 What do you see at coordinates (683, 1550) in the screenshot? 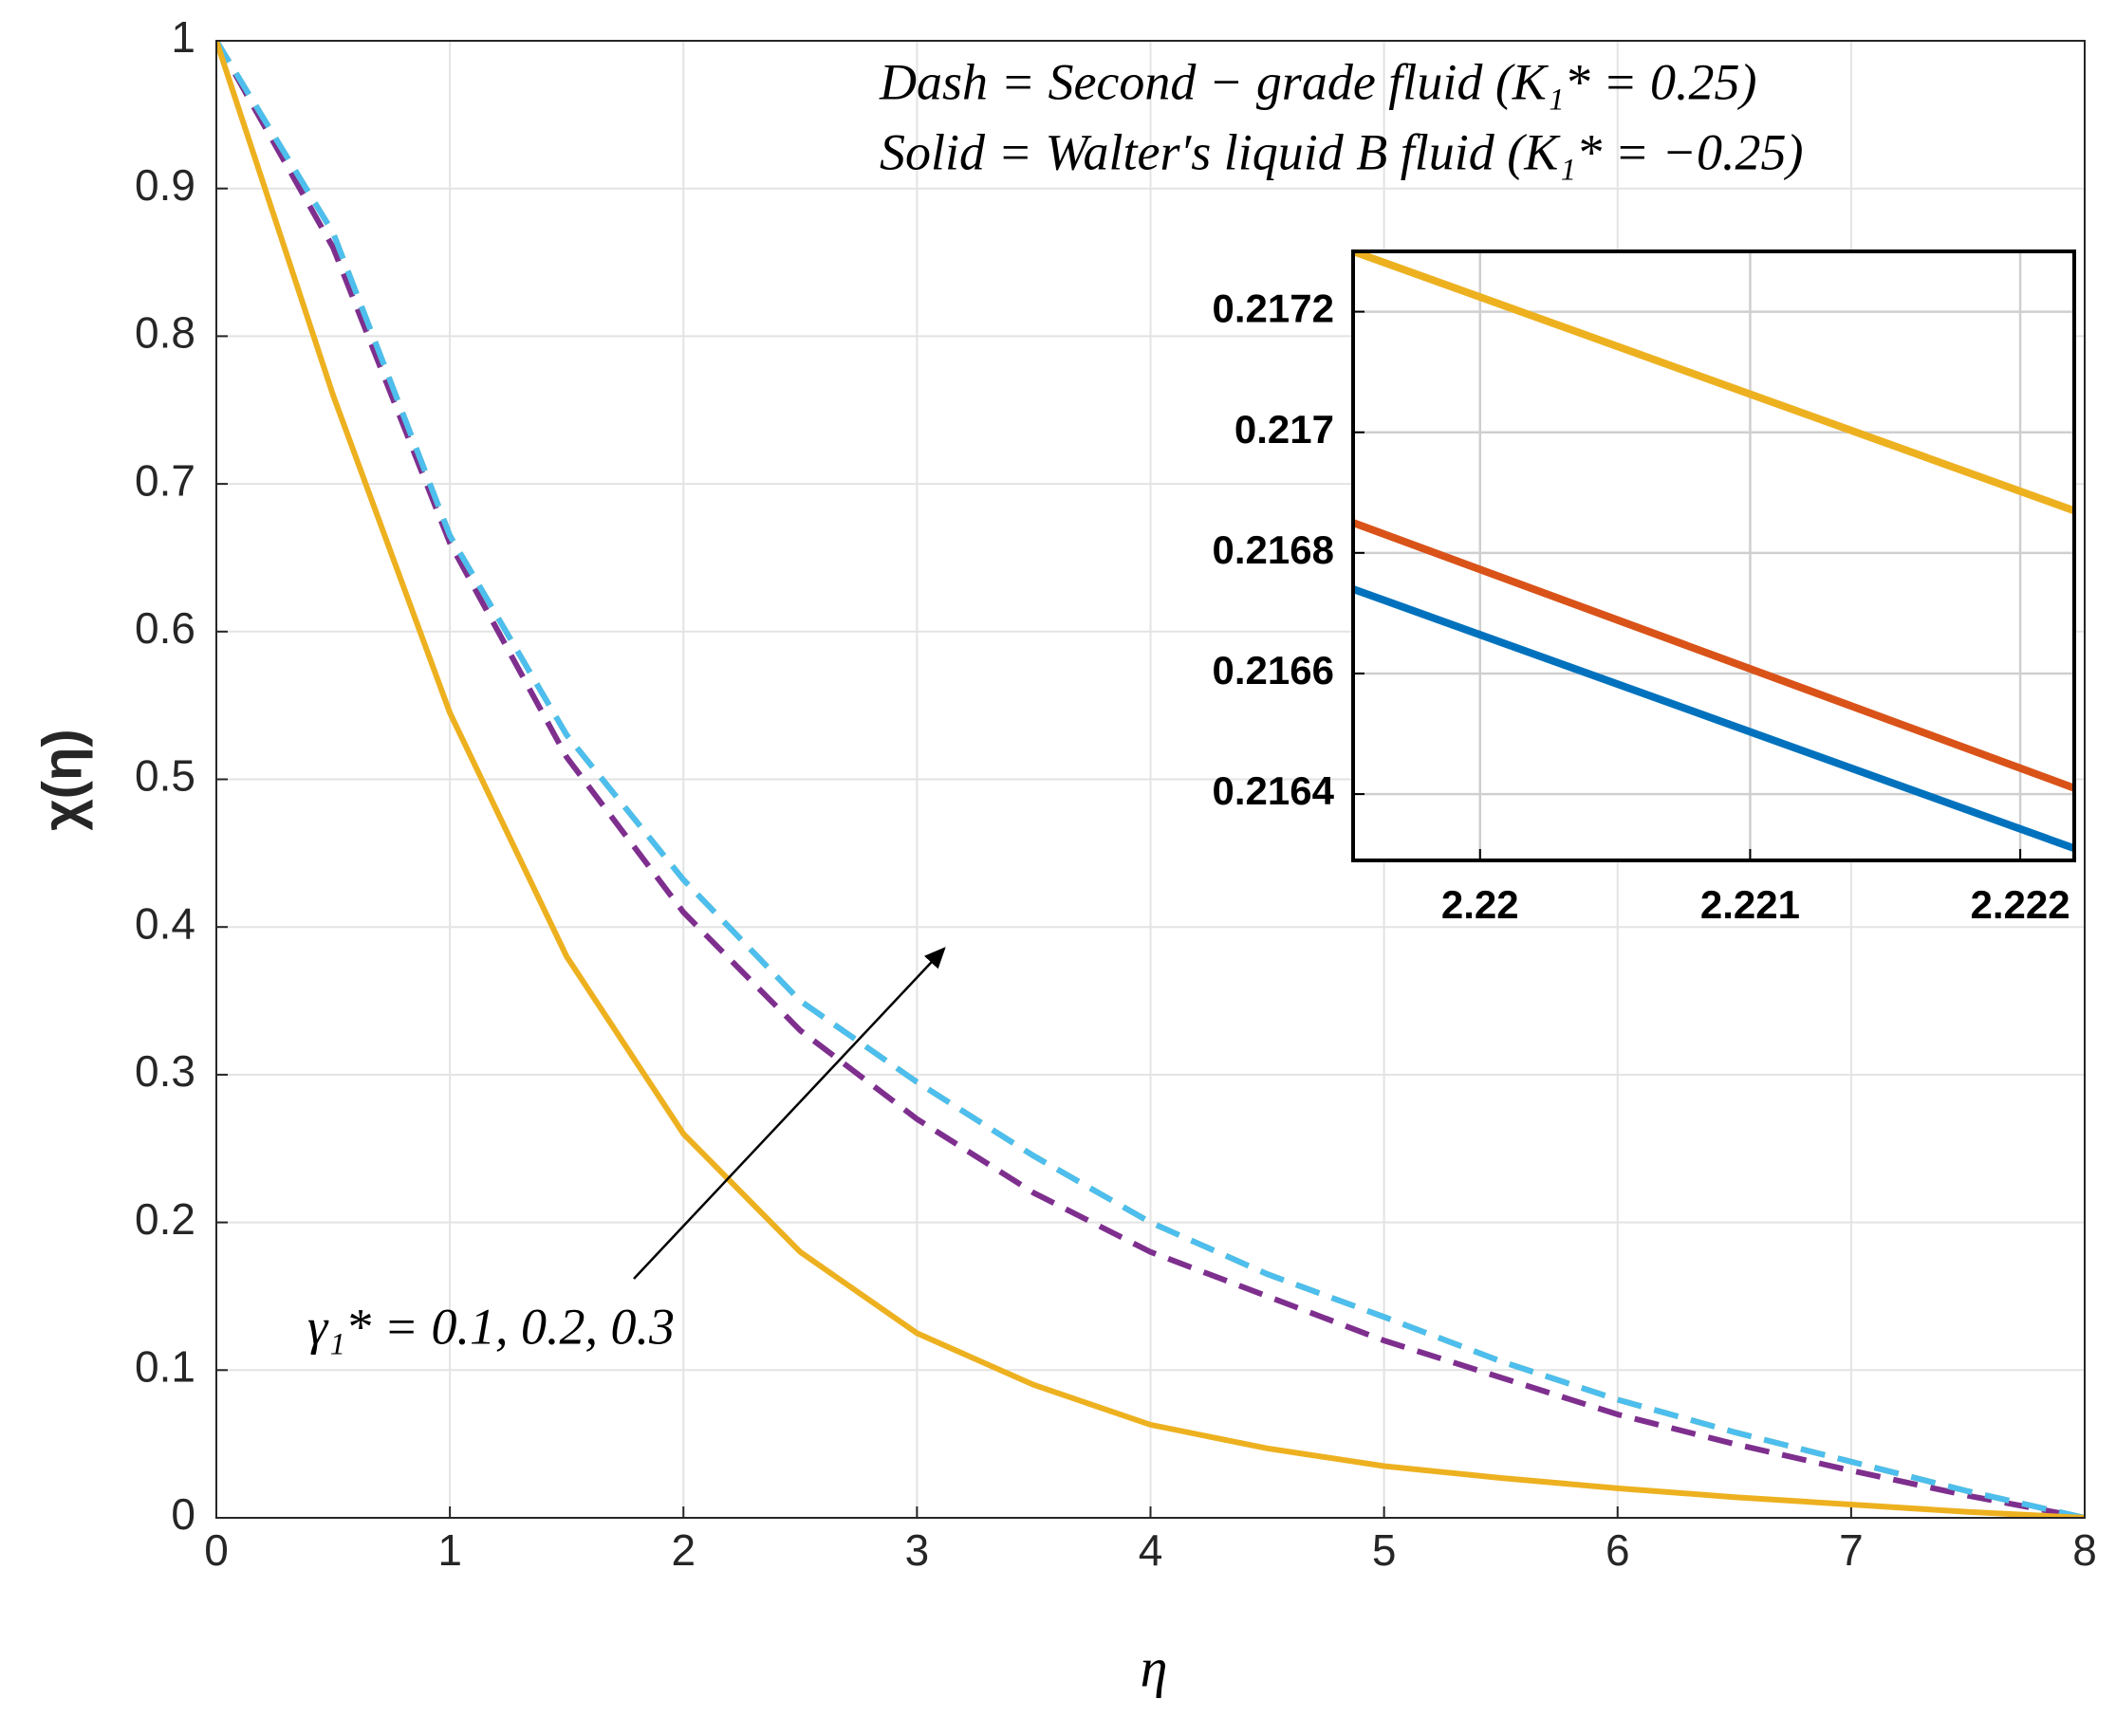
I see `x-tick-label: 2` at bounding box center [683, 1550].